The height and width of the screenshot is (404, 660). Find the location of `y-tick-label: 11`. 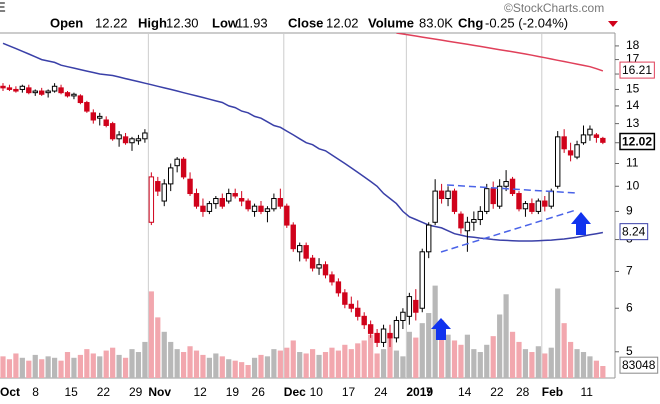

y-tick-label: 11 is located at coordinates (632, 163).